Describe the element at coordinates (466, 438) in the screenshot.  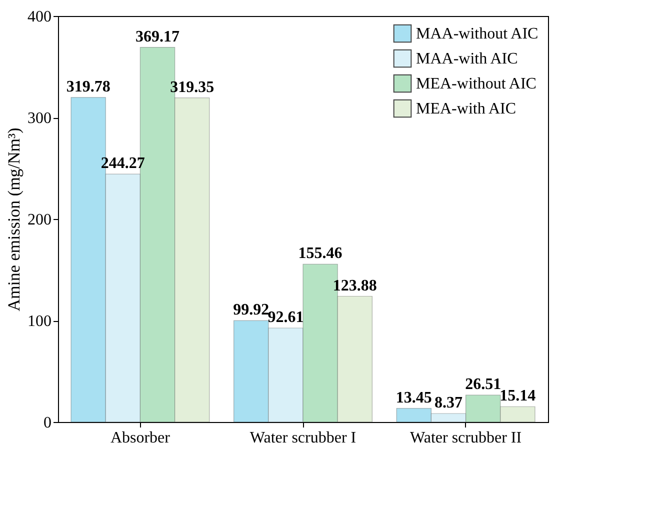
I see `x-tick-label: Water scrubber II` at that location.